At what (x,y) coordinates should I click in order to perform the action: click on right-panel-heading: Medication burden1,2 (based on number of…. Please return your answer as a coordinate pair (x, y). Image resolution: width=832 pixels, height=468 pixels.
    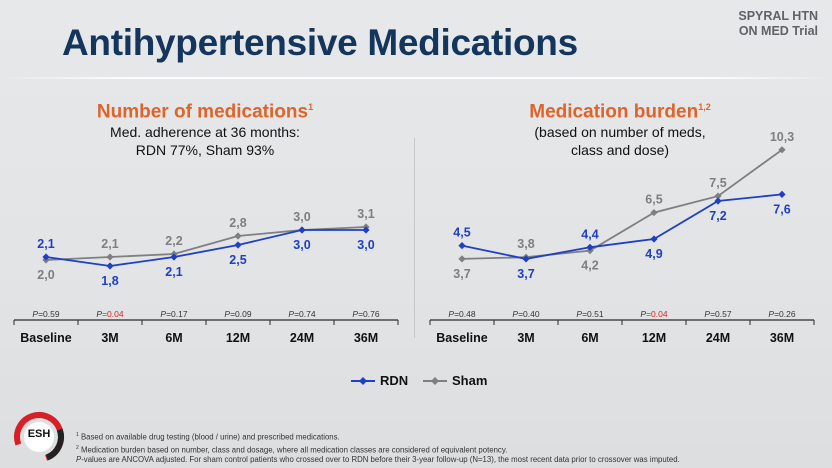
    Looking at the image, I should click on (620, 127).